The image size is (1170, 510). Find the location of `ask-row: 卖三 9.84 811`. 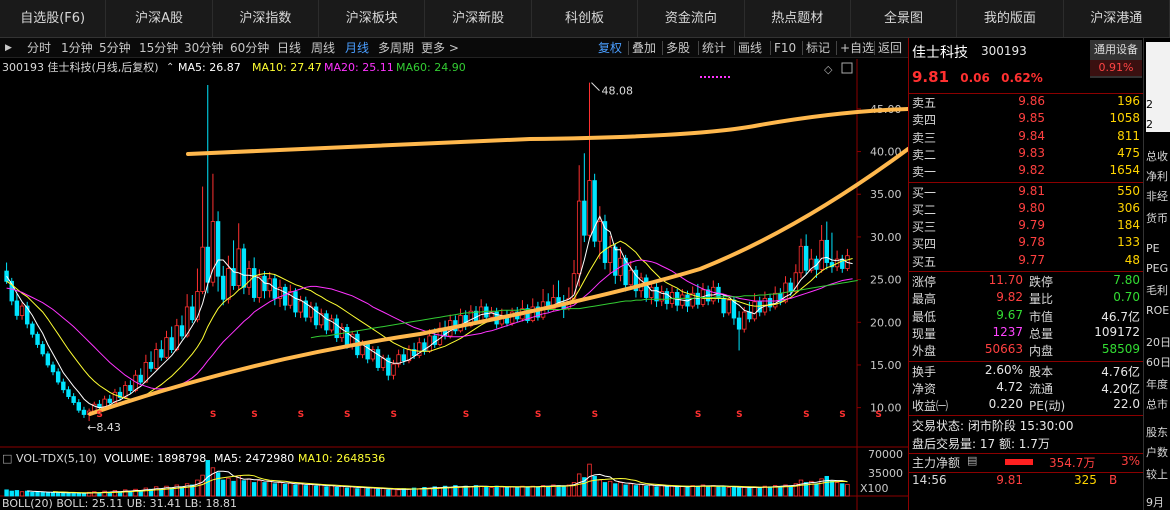

ask-row: 卖三 9.84 811 is located at coordinates (1026, 137).